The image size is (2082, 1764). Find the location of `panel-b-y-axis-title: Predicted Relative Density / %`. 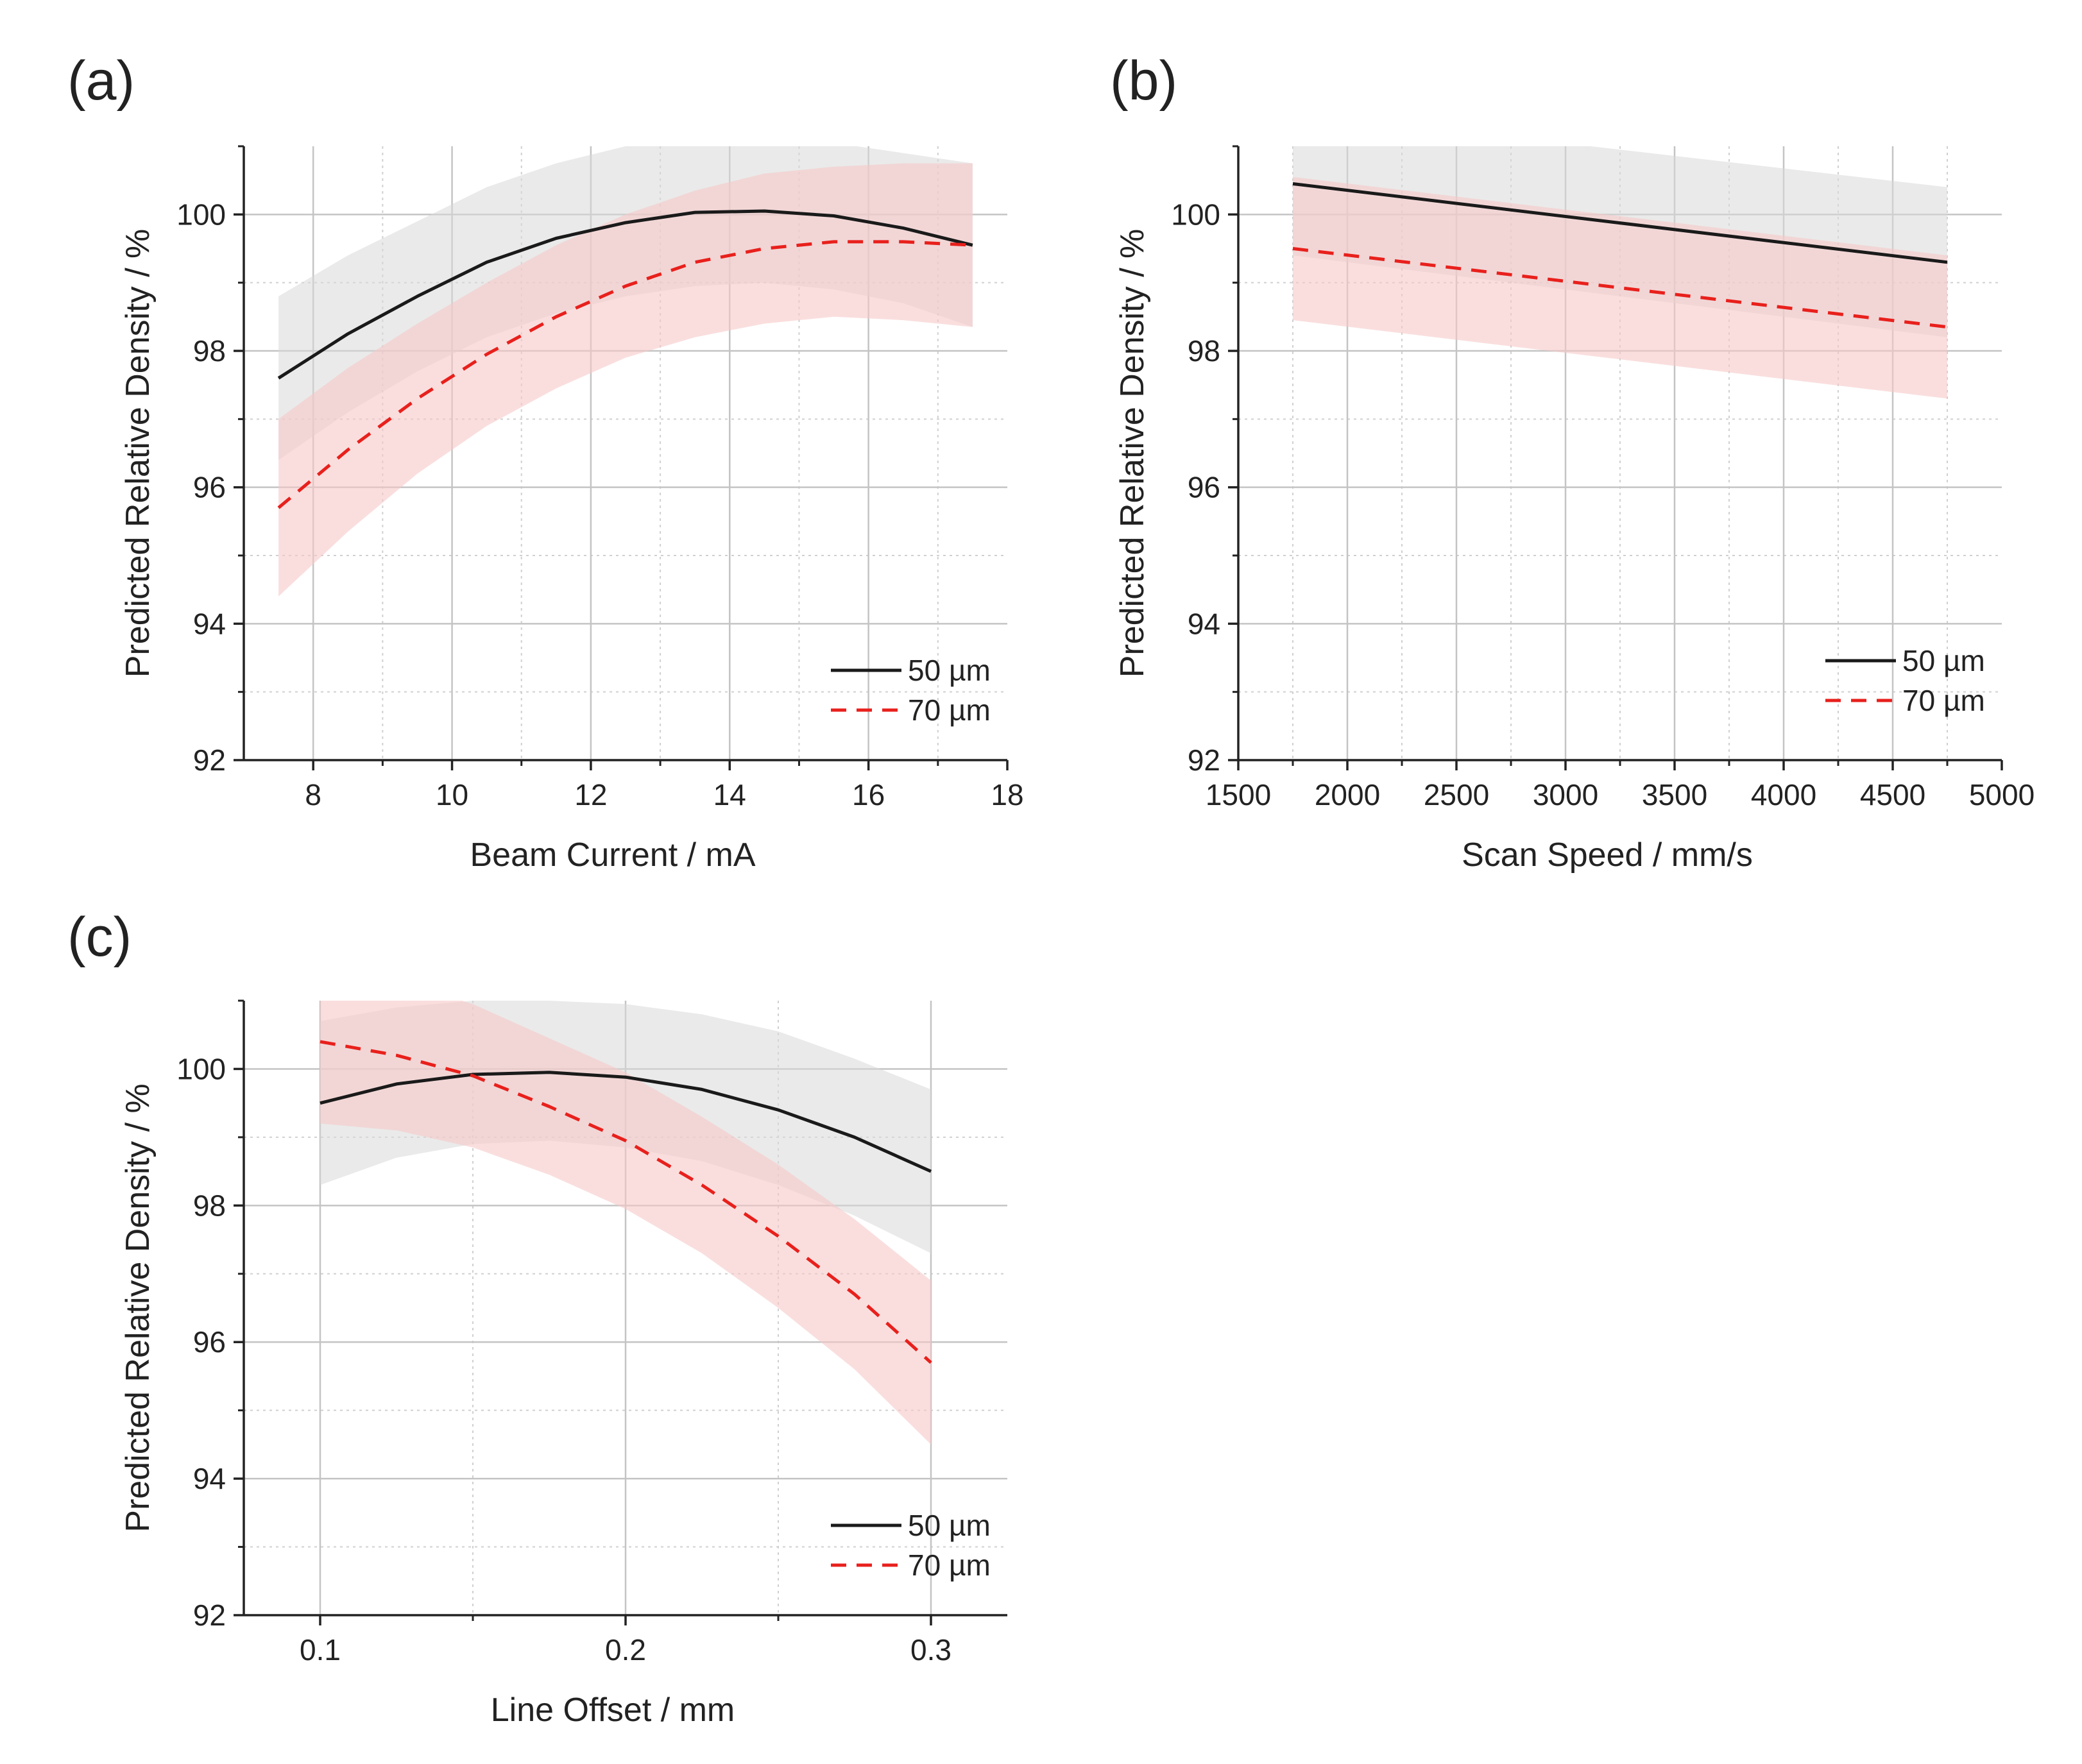

panel-b-y-axis-title: Predicted Relative Density / % is located at coordinates (1132, 453).